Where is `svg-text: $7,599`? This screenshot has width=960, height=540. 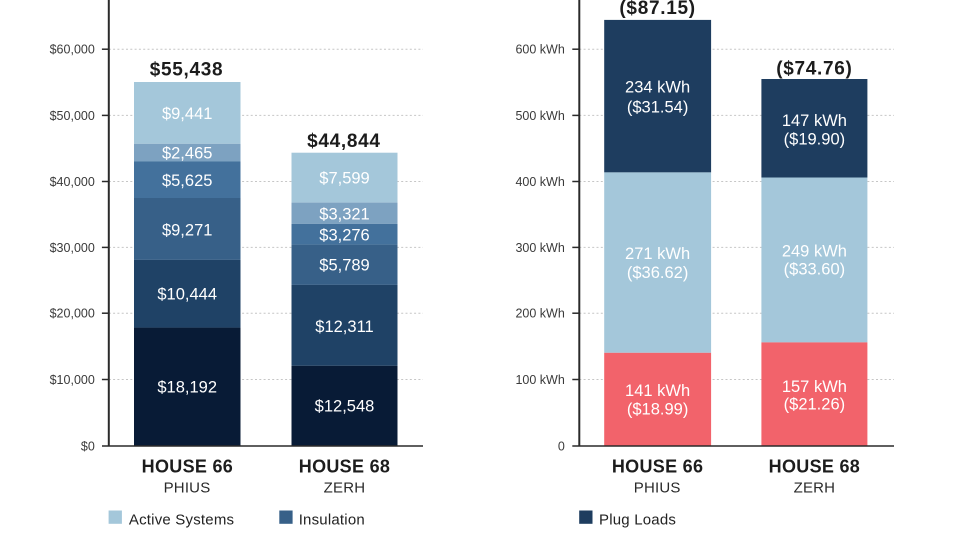
svg-text: $7,599 is located at coordinates (344, 179).